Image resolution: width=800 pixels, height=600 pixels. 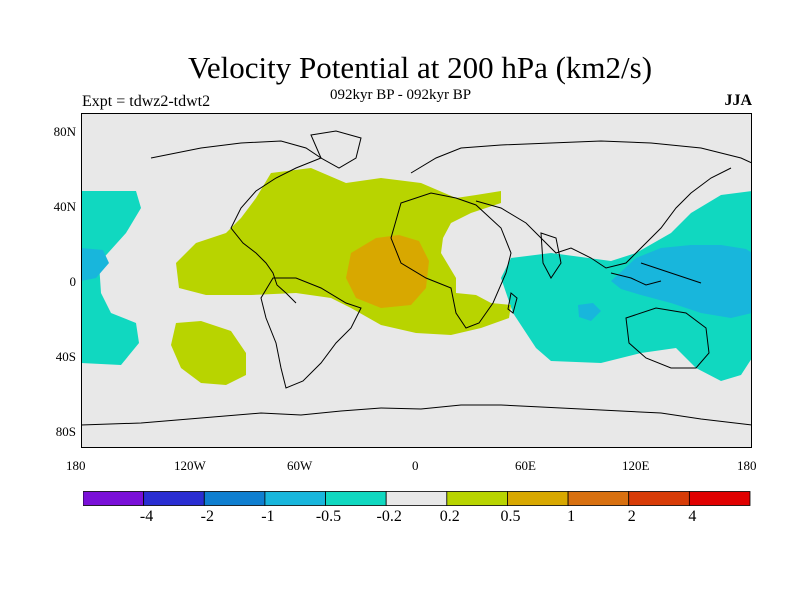 What do you see at coordinates (681, 281) in the screenshot?
I see `contour-neg05-maritime` at bounding box center [681, 281].